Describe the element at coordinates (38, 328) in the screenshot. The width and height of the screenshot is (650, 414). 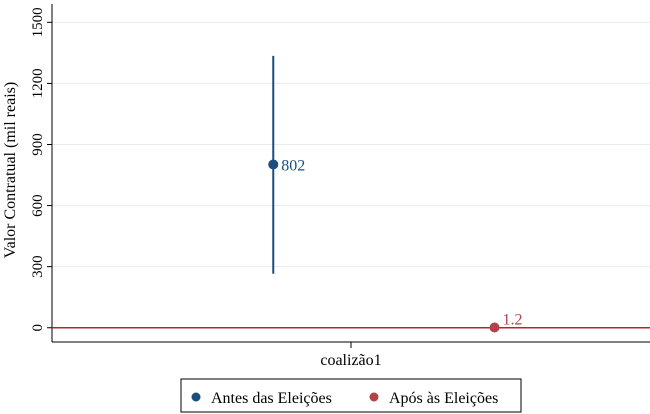
I see `y-tick-label: 0` at that location.